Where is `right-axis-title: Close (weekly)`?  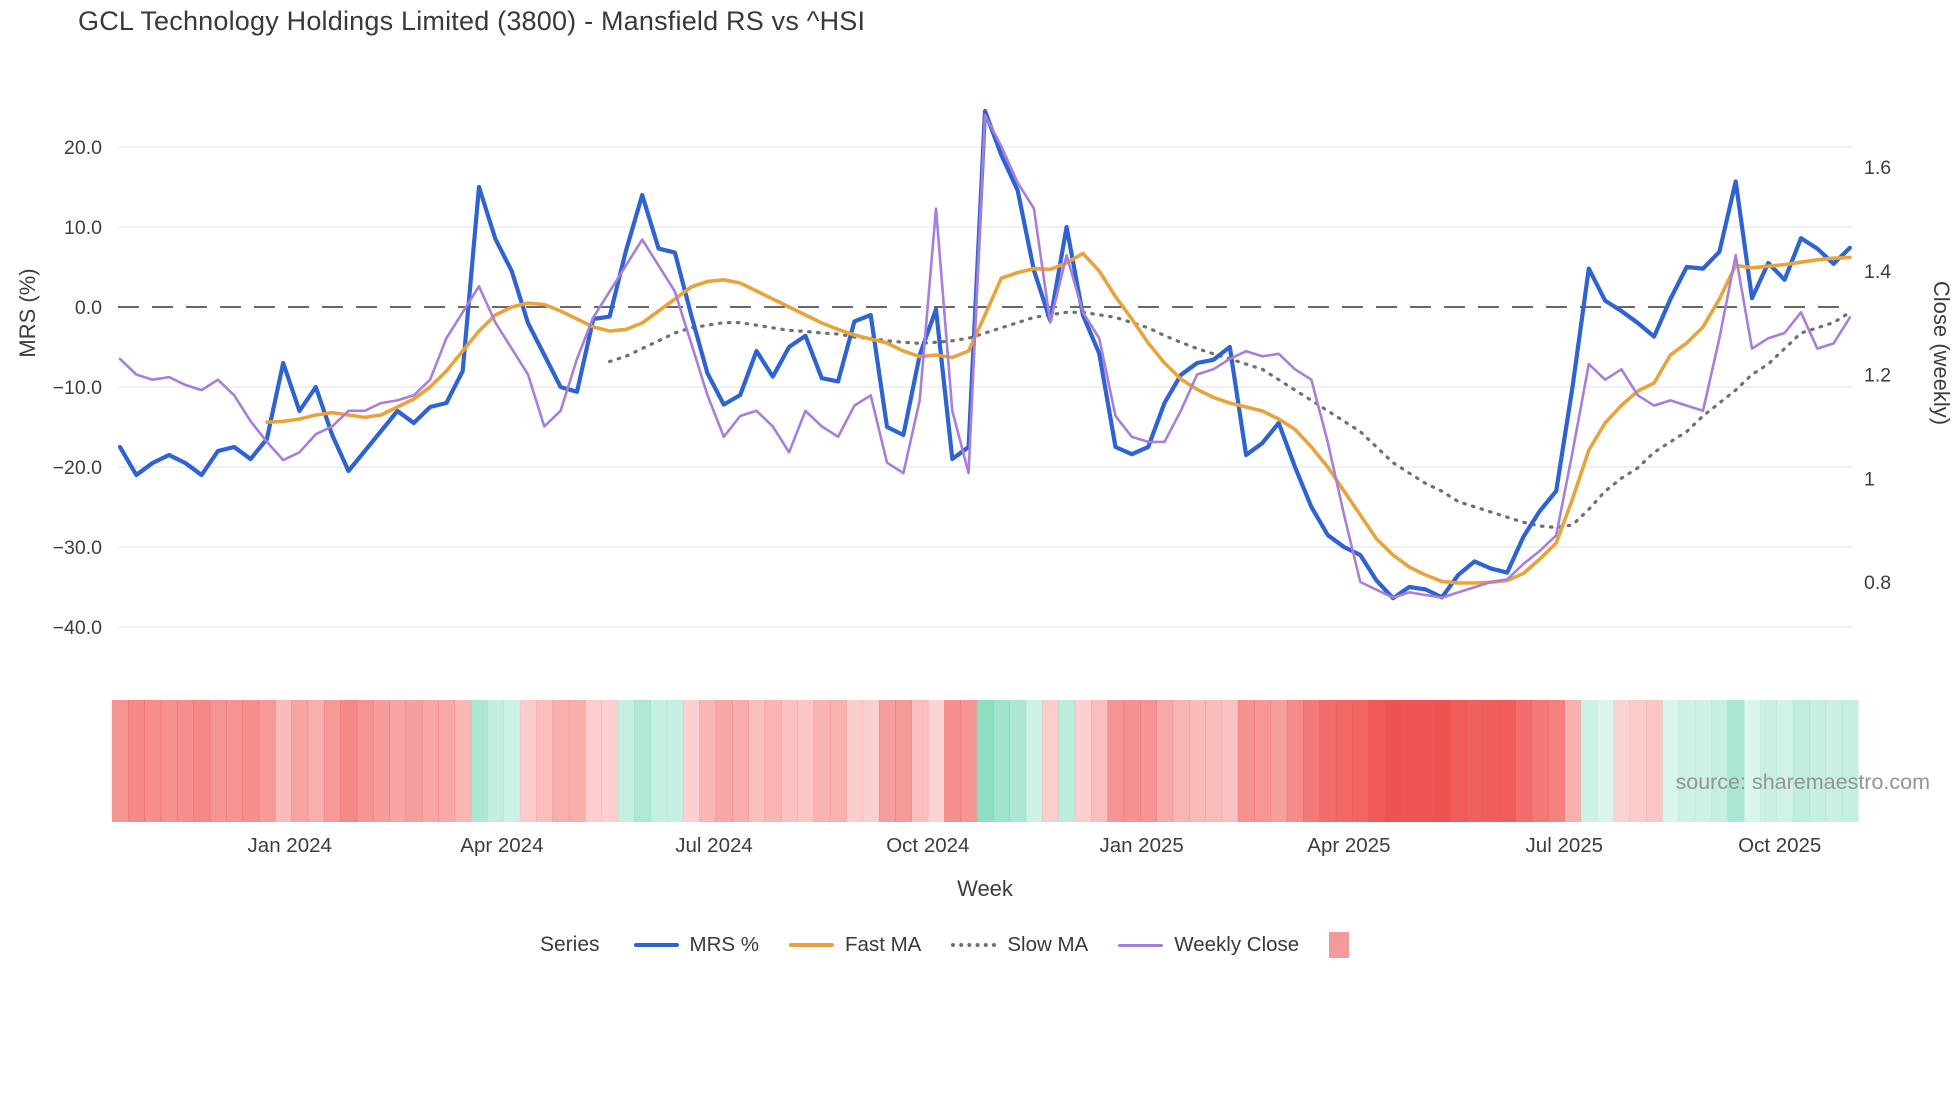 right-axis-title: Close (weekly) is located at coordinates (1941, 353).